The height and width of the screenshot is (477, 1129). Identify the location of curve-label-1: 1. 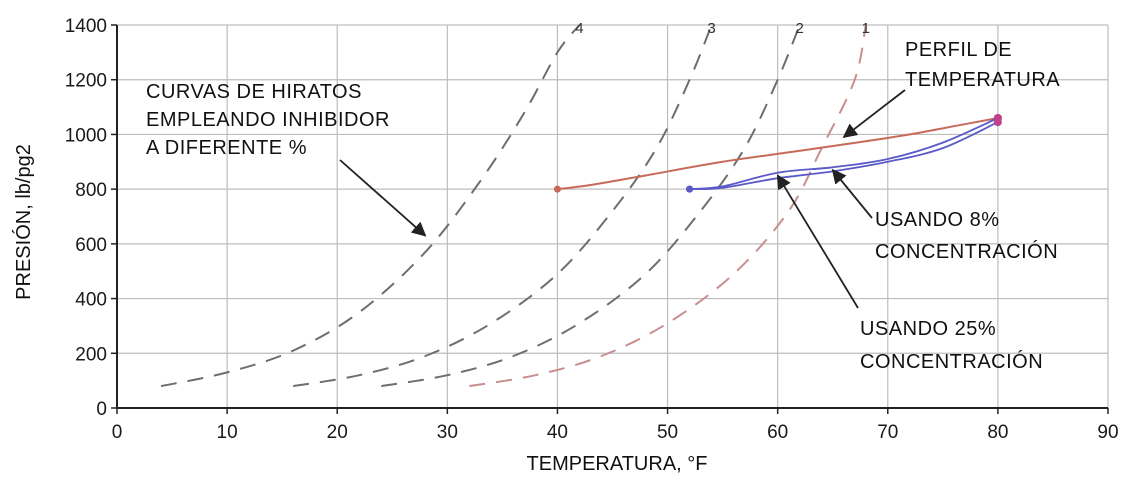
(866, 28).